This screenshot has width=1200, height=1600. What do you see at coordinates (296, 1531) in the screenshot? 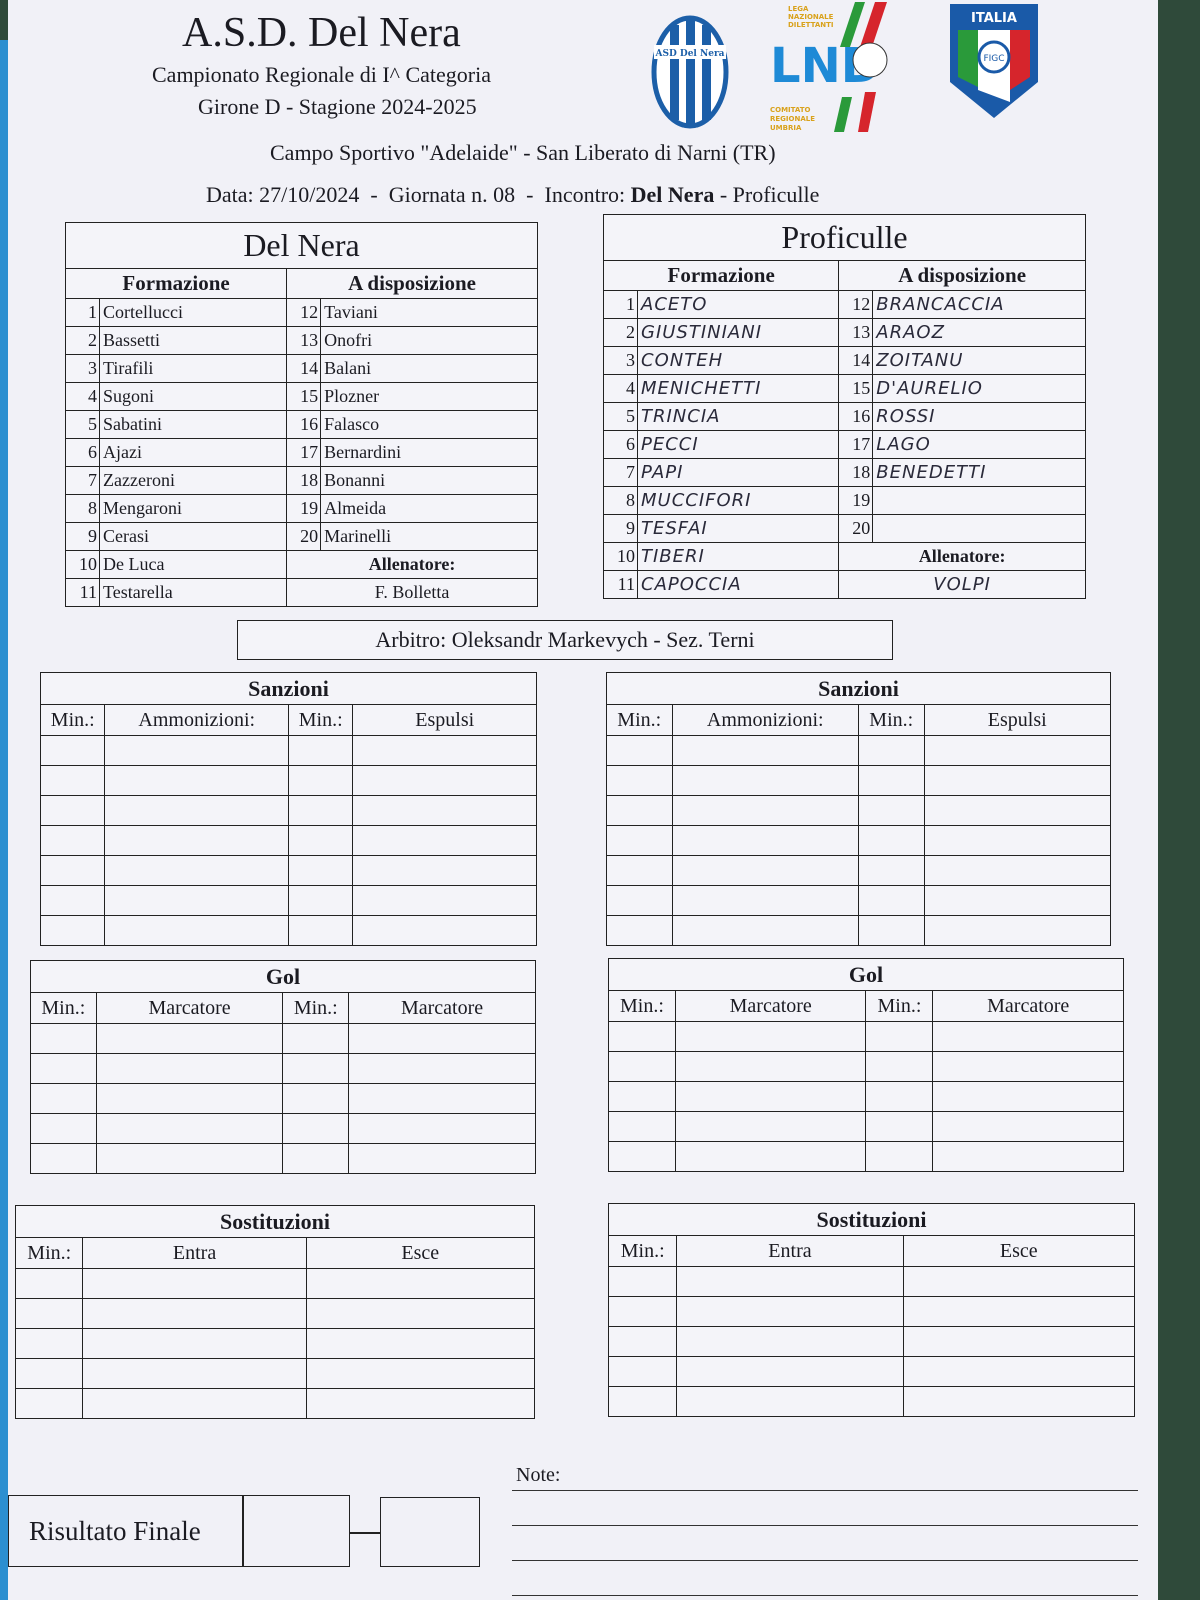
I see `home-score-box` at bounding box center [296, 1531].